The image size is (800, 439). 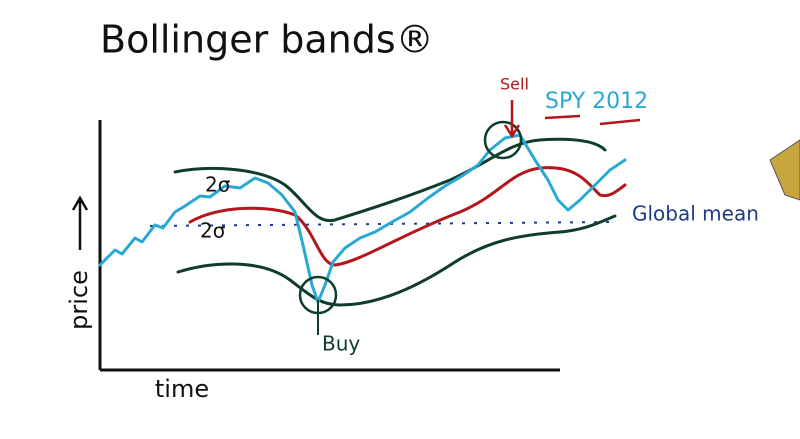 I want to click on mean-label: Global mean, so click(x=695, y=214).